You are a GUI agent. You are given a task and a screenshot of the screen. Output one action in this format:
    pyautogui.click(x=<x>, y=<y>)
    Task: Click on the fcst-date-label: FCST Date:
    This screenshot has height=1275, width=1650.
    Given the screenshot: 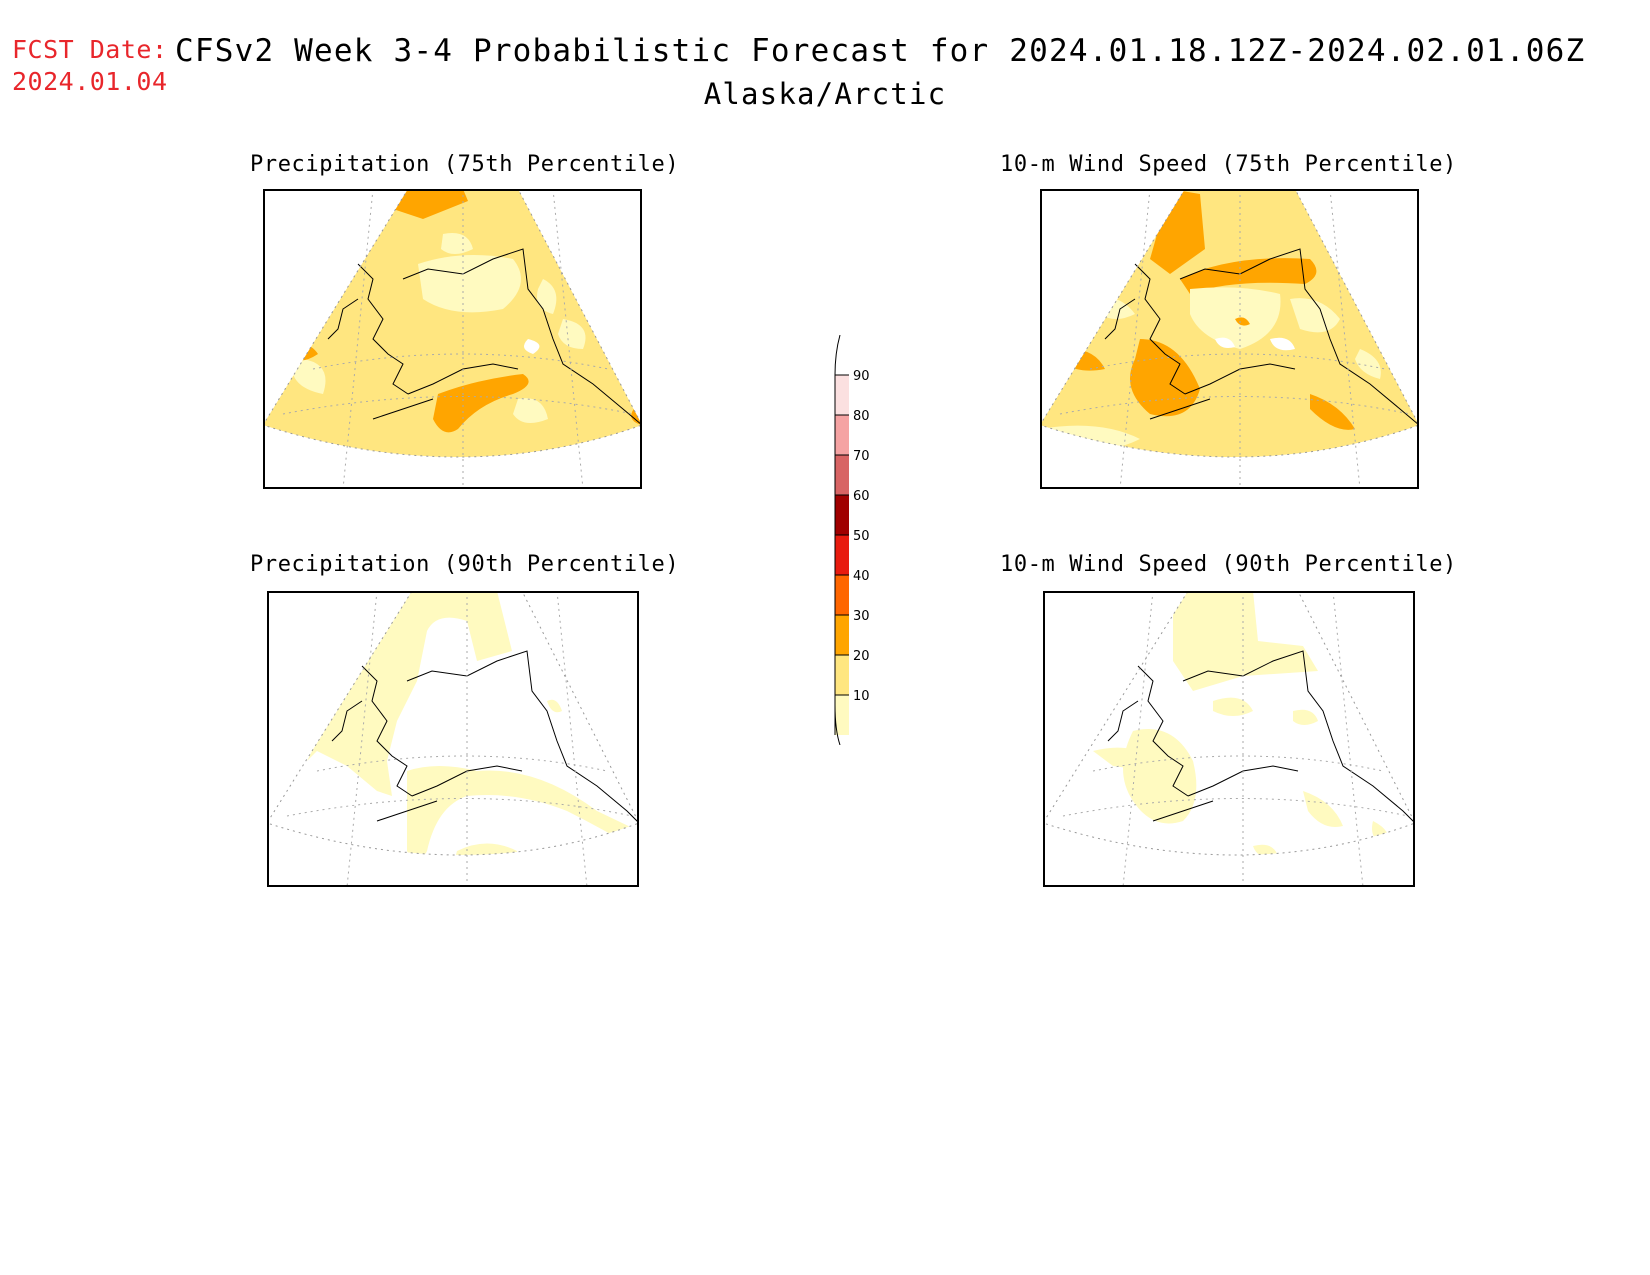 What is the action you would take?
    pyautogui.click(x=90, y=49)
    